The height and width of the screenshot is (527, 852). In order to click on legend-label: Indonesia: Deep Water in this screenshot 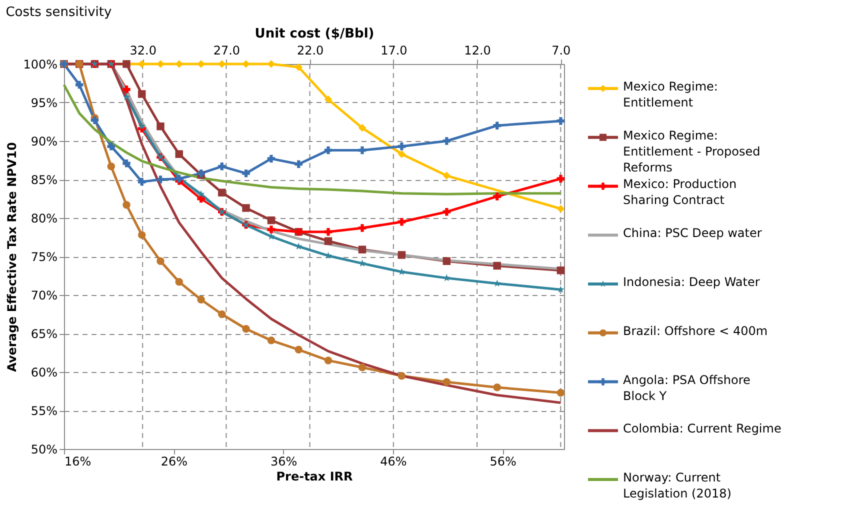, I will do `click(691, 282)`.